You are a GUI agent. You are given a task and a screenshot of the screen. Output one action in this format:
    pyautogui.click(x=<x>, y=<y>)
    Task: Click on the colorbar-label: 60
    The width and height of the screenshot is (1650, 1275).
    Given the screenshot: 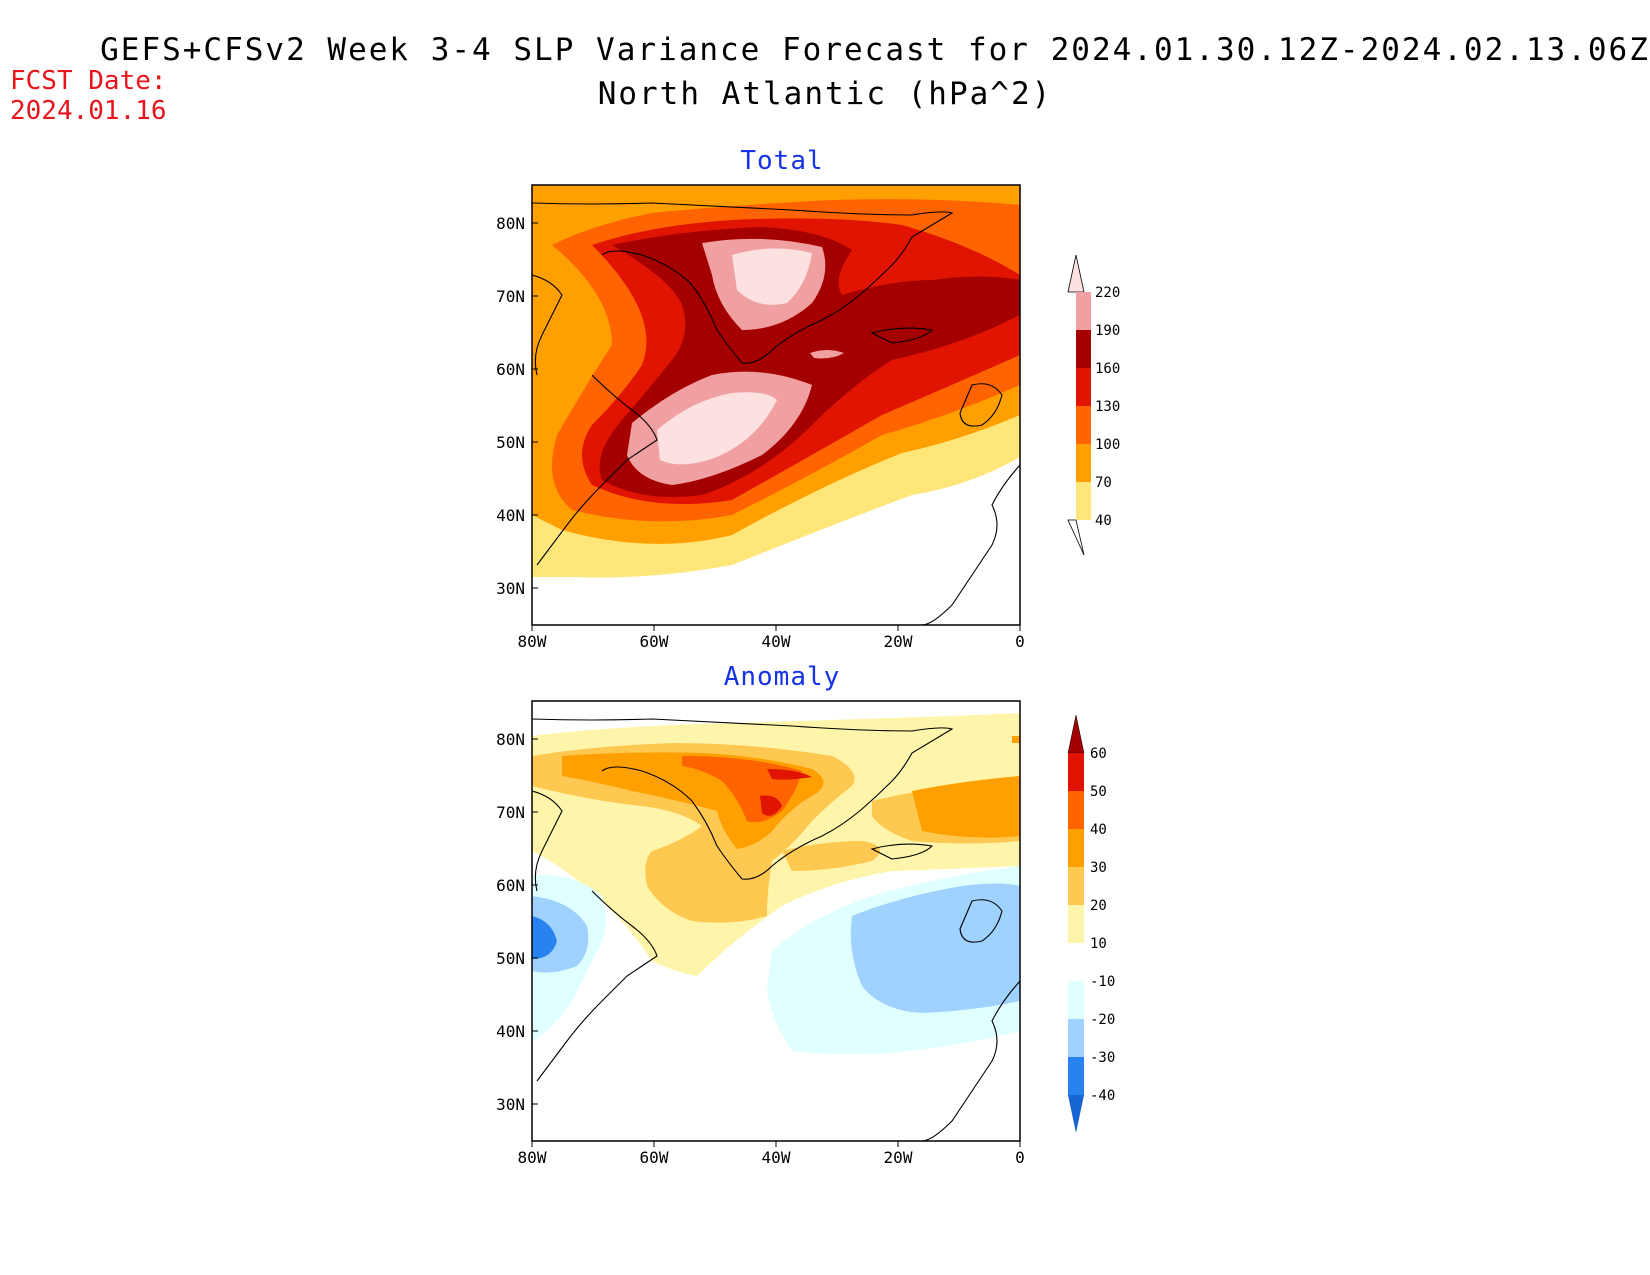 What is the action you would take?
    pyautogui.click(x=1098, y=754)
    